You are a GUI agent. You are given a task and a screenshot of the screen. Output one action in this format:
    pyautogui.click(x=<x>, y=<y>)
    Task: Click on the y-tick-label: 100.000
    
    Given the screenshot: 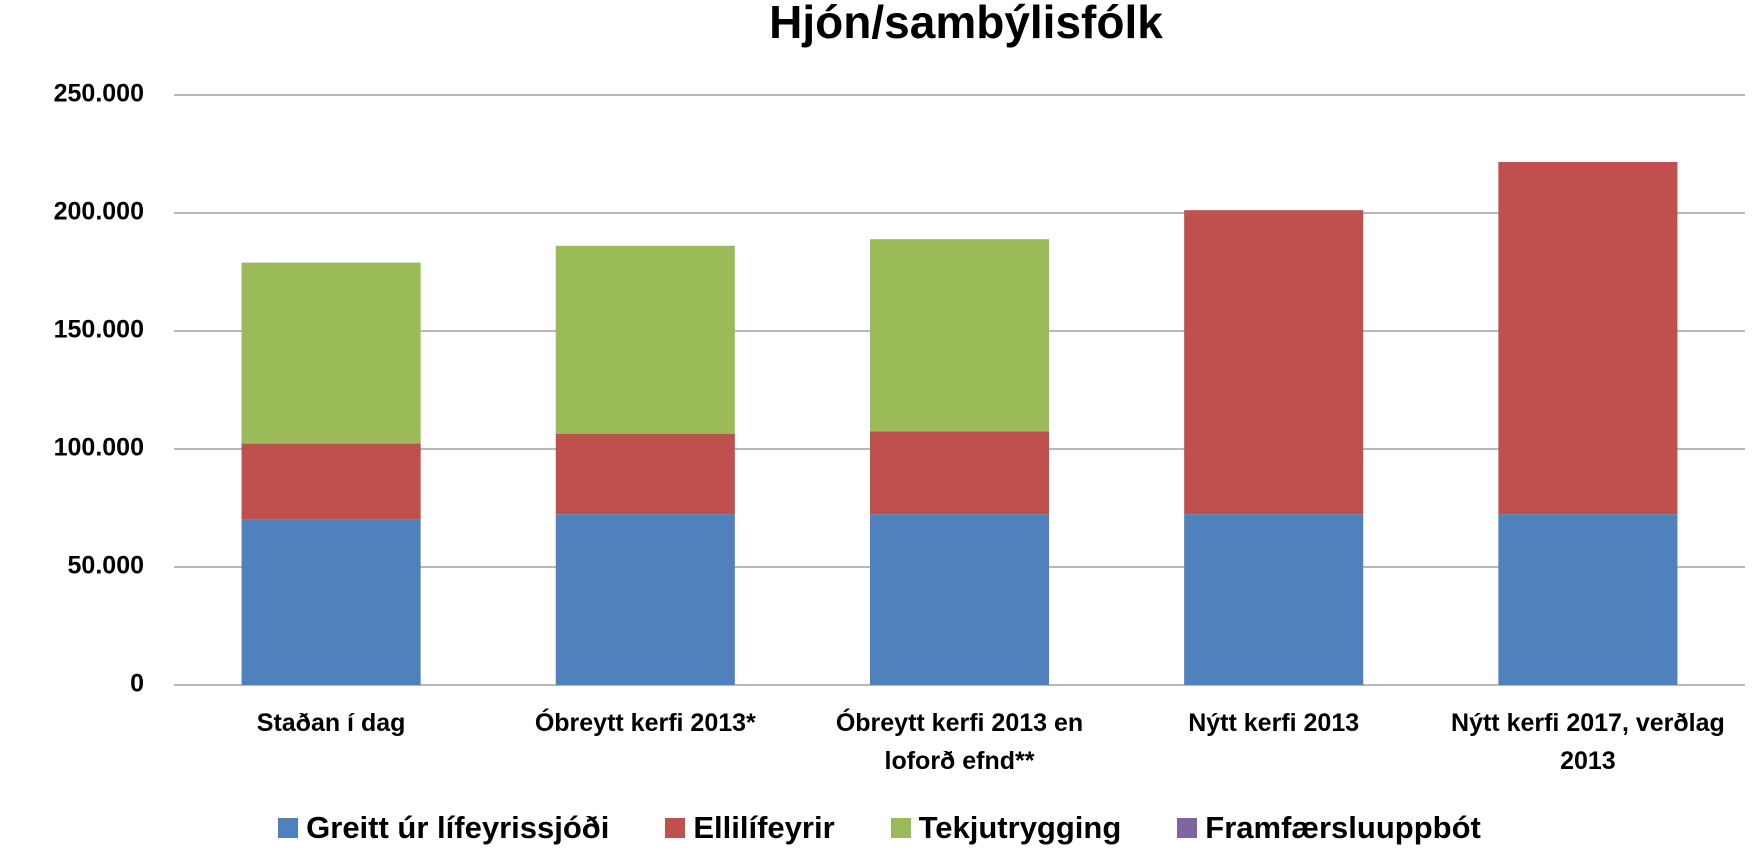 What is the action you would take?
    pyautogui.click(x=99, y=448)
    